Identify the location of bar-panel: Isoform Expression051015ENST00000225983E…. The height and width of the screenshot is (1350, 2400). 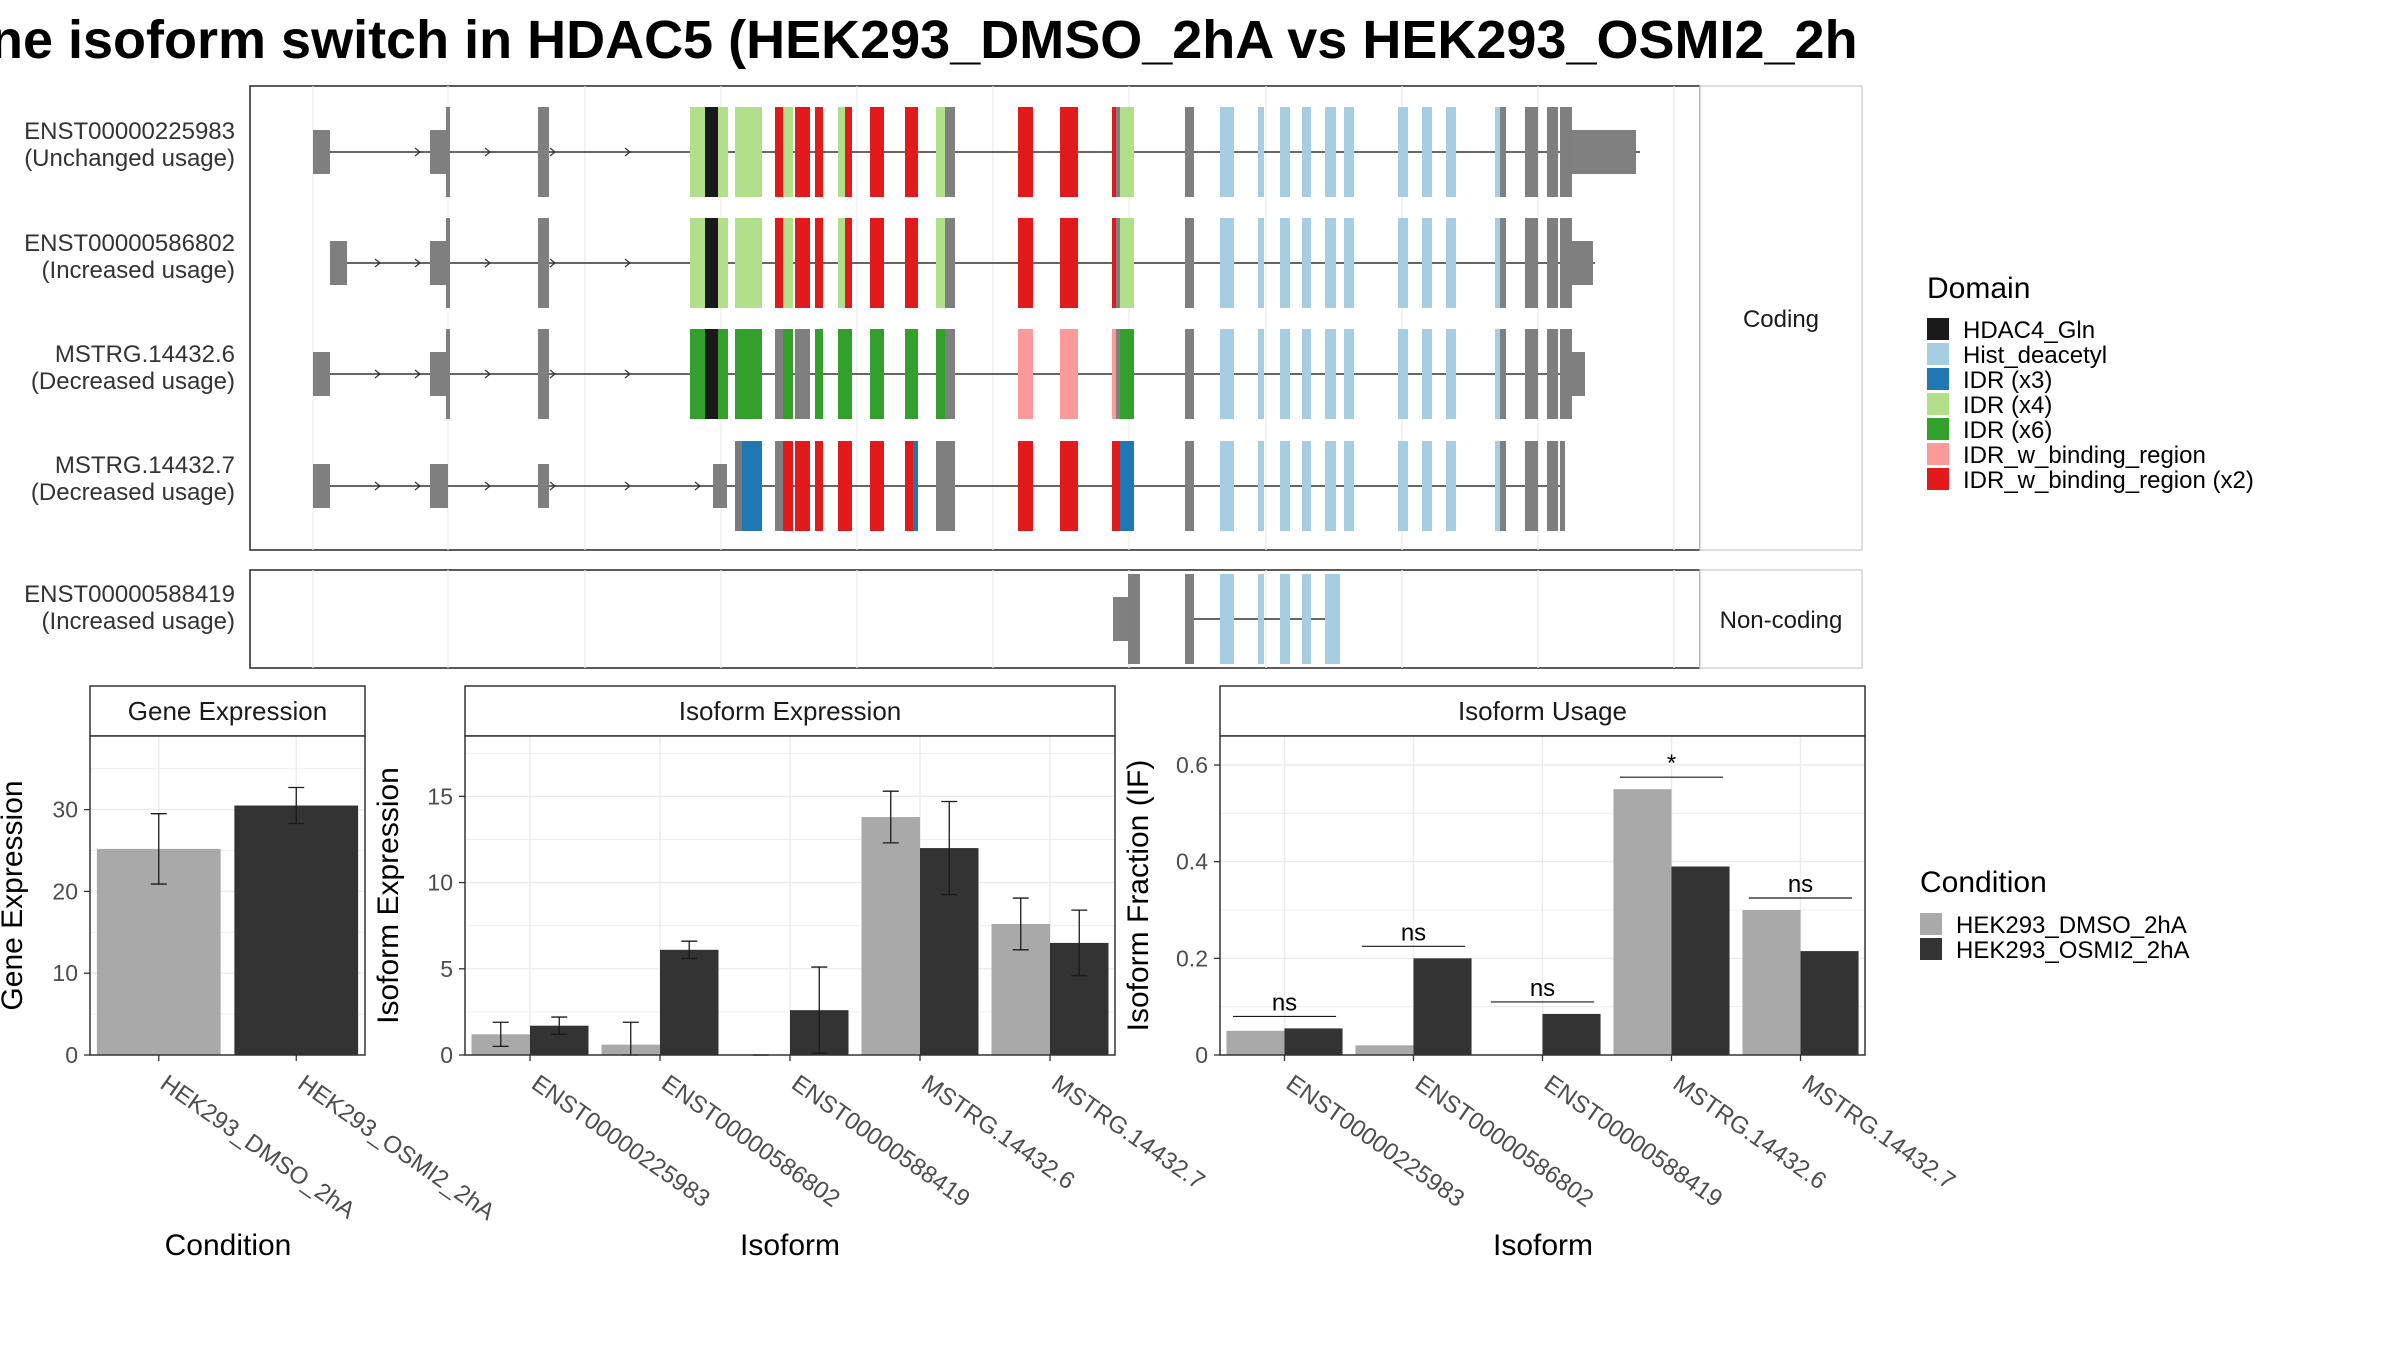
(791, 973).